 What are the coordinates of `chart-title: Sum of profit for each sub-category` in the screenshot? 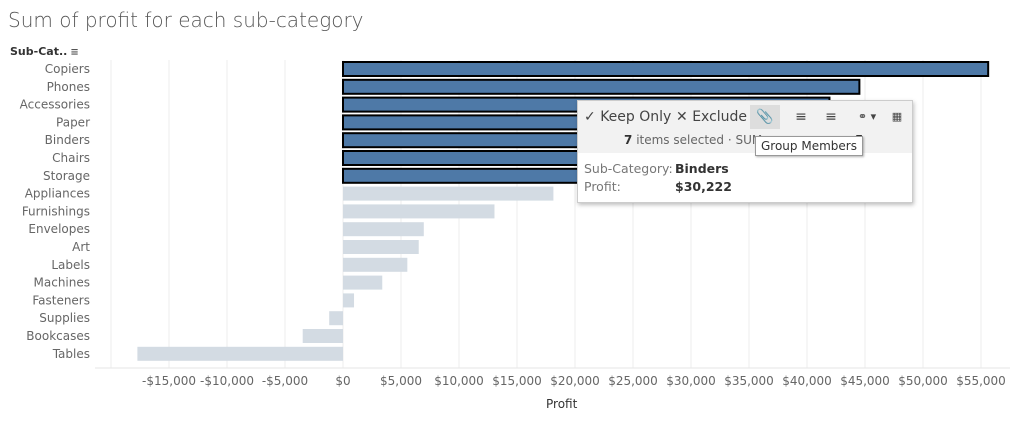 It's located at (186, 20).